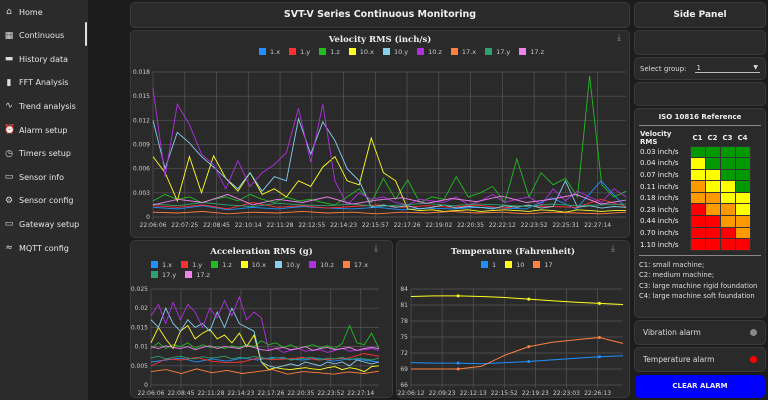  What do you see at coordinates (141, 193) in the screenshot?
I see `y-tick-label: 0.003` at bounding box center [141, 193].